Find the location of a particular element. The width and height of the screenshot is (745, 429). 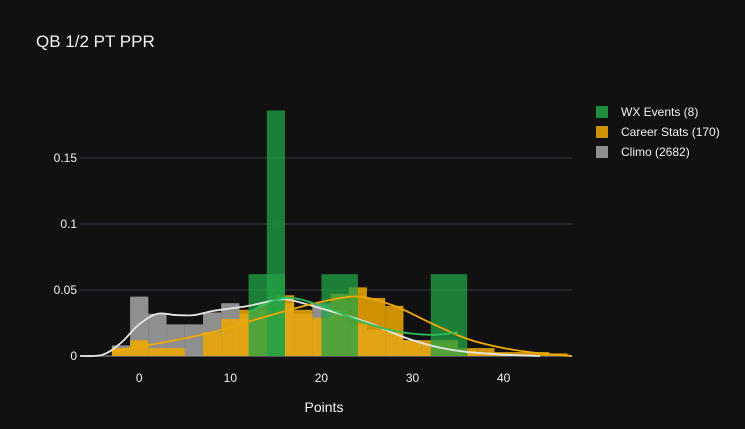

kde-lines is located at coordinates (326, 326).